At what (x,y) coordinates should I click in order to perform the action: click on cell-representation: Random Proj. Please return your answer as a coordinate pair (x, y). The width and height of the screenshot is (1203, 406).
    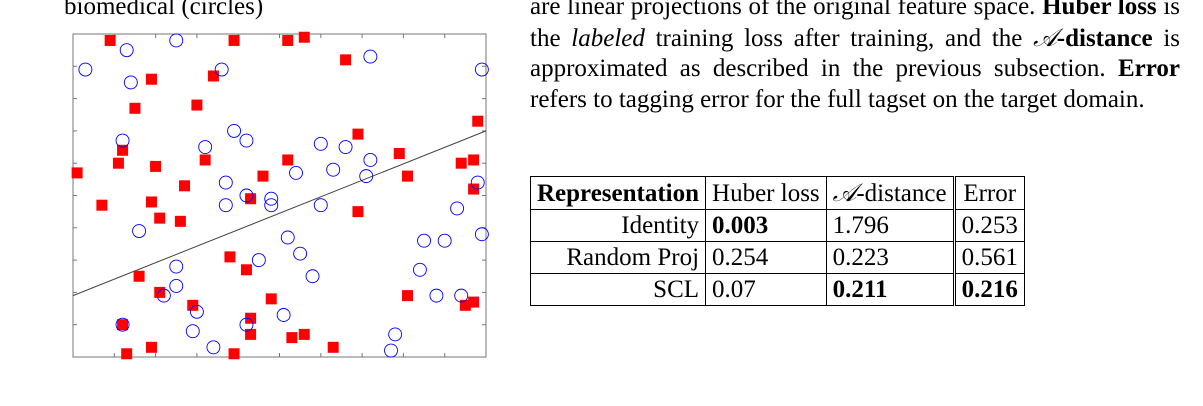
    Looking at the image, I should click on (618, 257).